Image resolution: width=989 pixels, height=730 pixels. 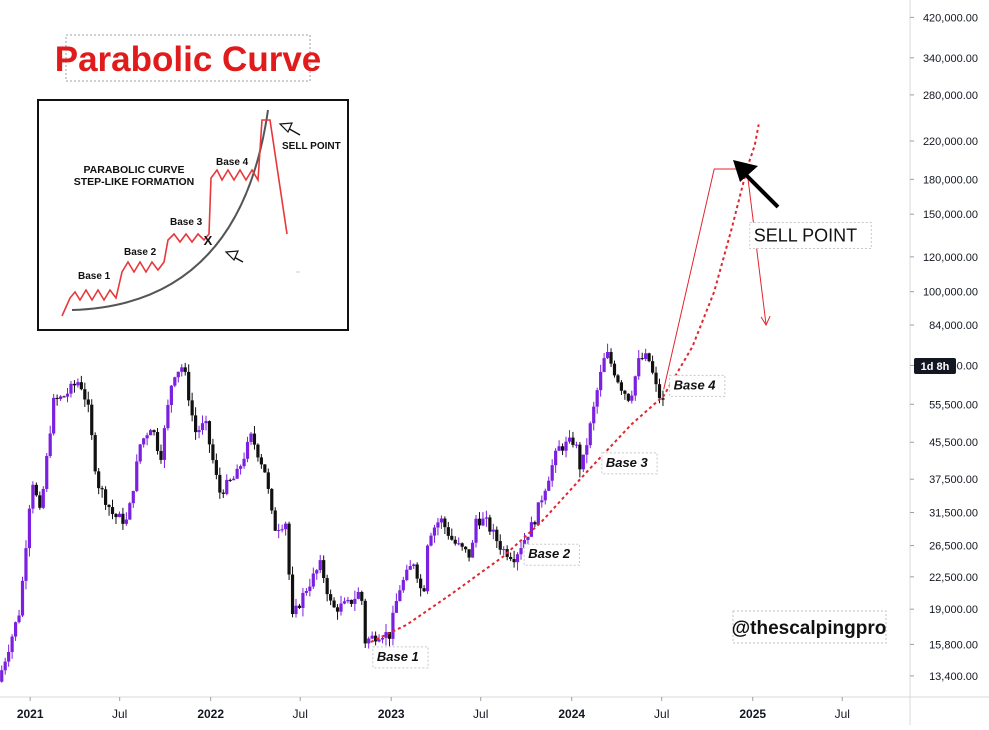 I want to click on countdown-badge: 1d 8h, so click(x=935, y=367).